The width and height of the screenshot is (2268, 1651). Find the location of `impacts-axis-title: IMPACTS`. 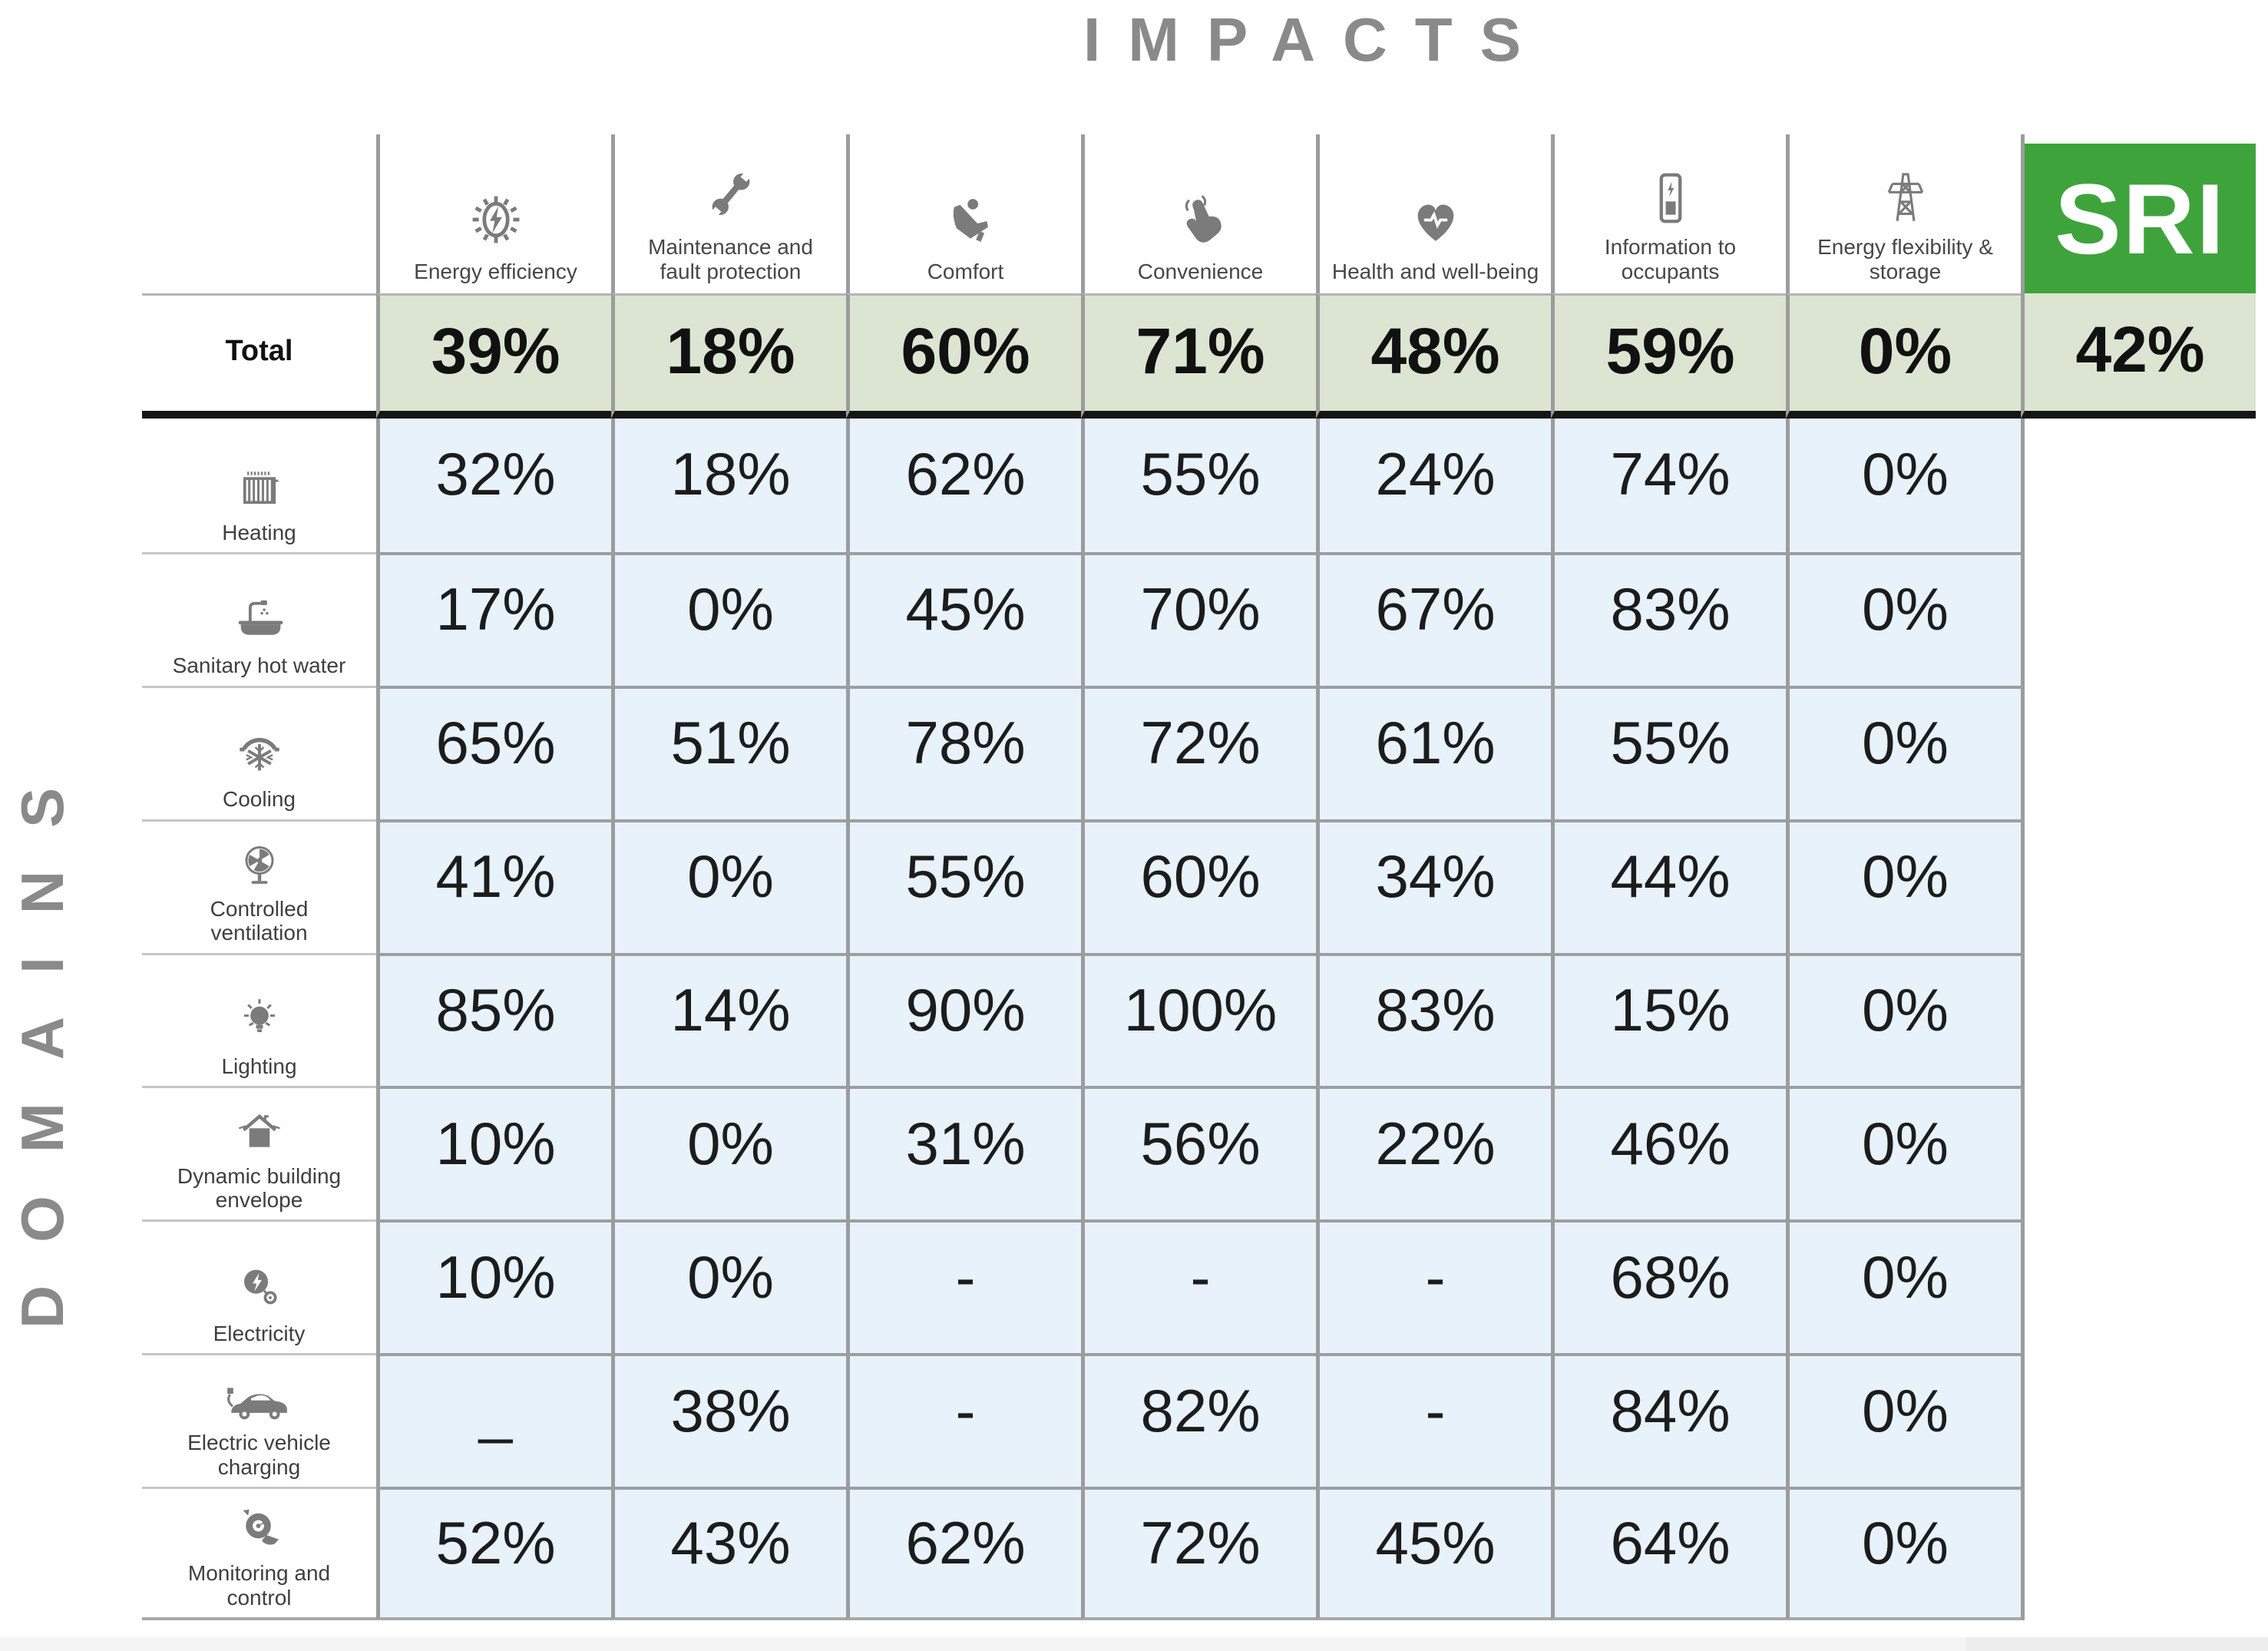

impacts-axis-title: IMPACTS is located at coordinates (1316, 39).